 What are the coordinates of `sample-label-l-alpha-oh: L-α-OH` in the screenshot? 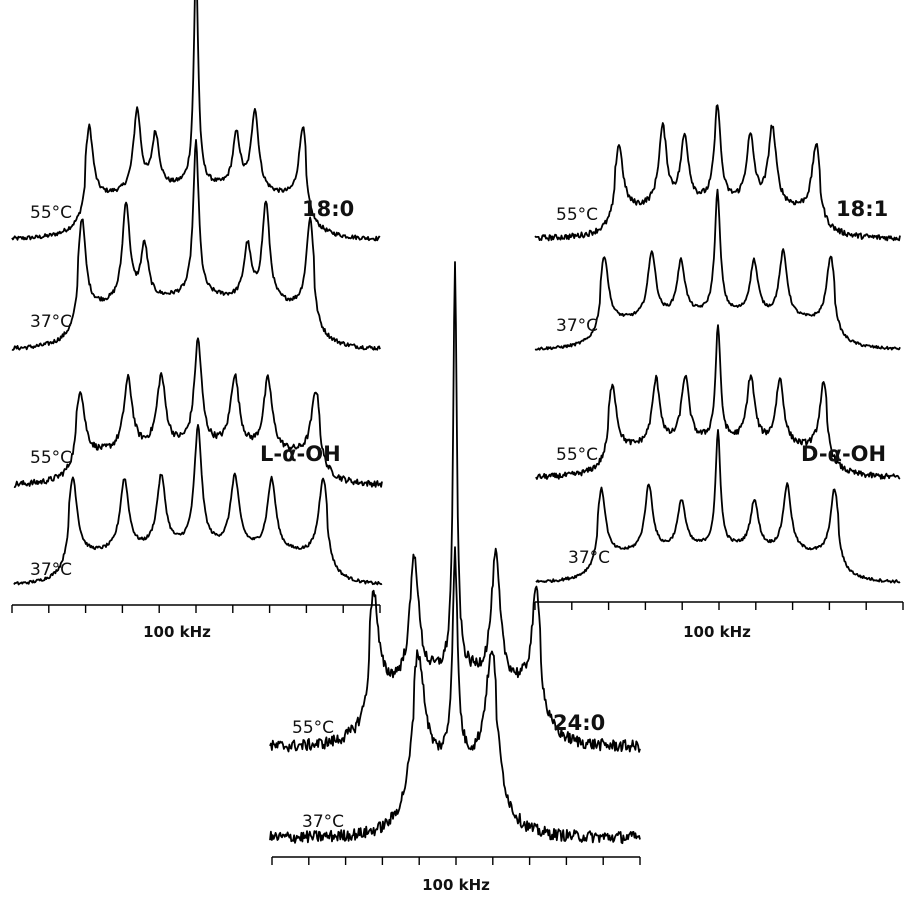 It's located at (300, 454).